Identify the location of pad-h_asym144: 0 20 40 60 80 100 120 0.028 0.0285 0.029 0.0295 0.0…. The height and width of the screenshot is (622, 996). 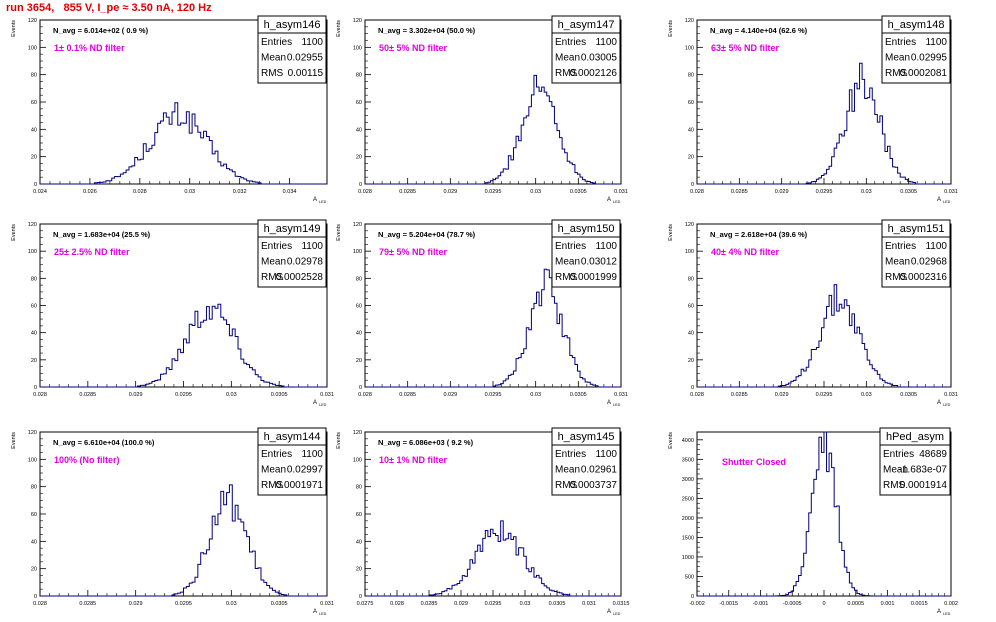
(172, 521).